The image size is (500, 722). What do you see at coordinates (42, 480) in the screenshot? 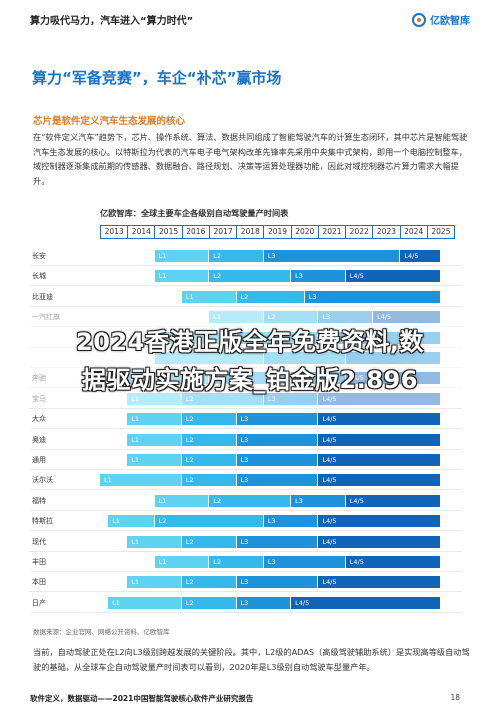
I see `brand-label: 沃尔沃` at bounding box center [42, 480].